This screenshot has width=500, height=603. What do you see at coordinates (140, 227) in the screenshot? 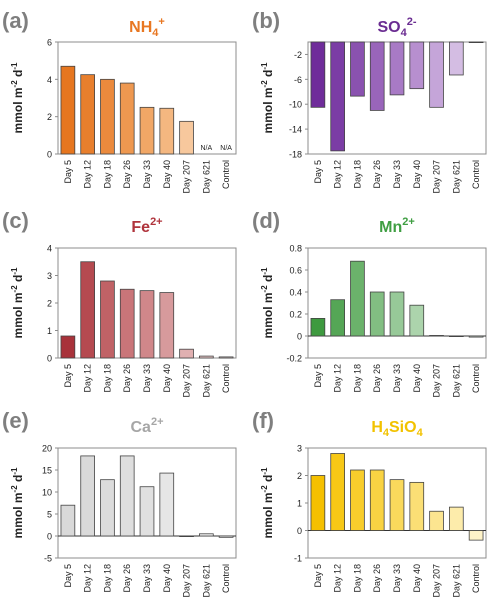
I see `title-main: Fe` at bounding box center [140, 227].